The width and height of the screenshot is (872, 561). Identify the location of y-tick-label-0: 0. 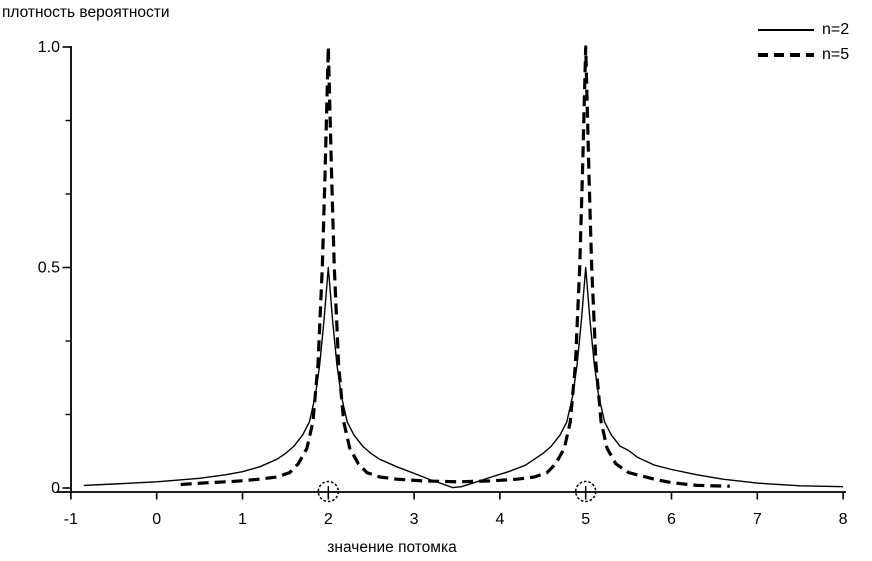
(55, 488).